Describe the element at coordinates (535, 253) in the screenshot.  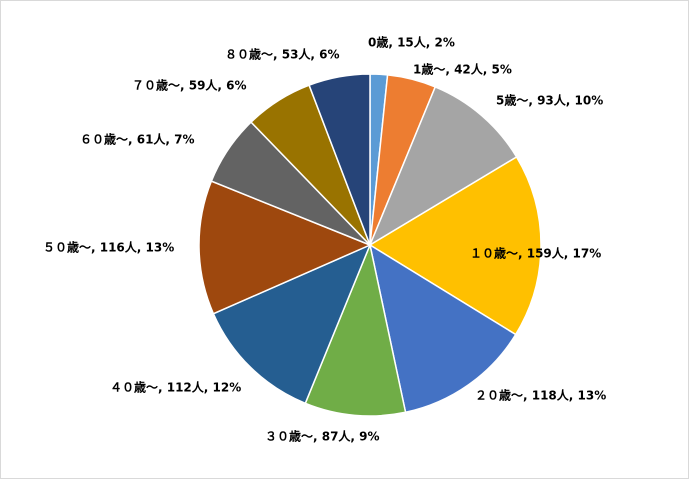
I see `data-label: １０歳～, 159人, 17%` at that location.